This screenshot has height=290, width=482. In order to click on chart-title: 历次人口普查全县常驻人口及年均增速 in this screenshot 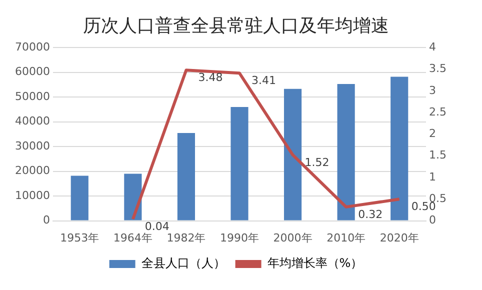, I will do `click(236, 25)`.